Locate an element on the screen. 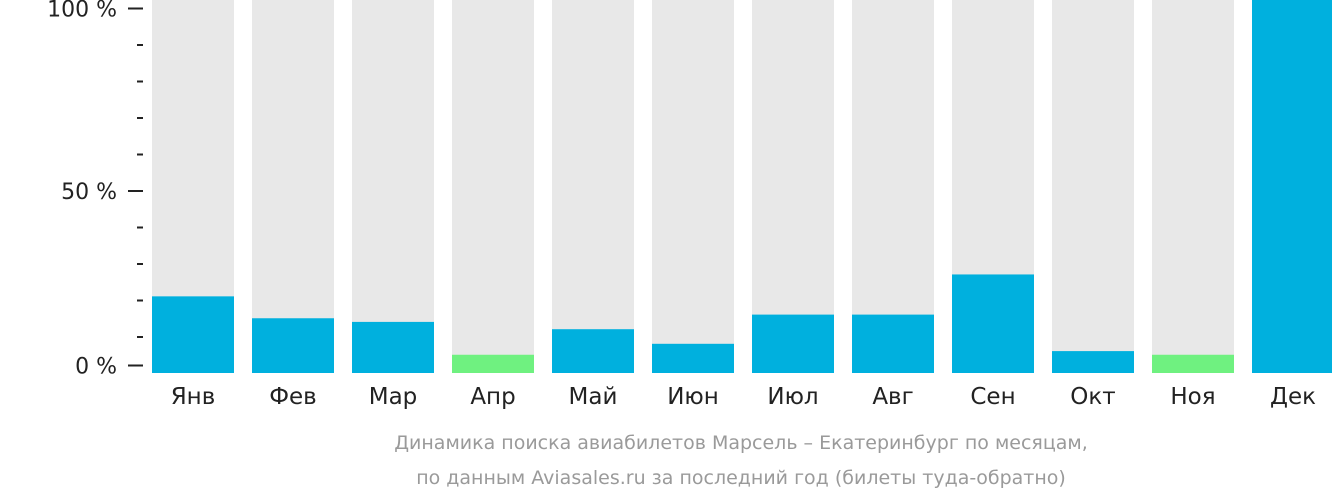 The image size is (1332, 502). x-tick-label: Ноя is located at coordinates (1192, 397).